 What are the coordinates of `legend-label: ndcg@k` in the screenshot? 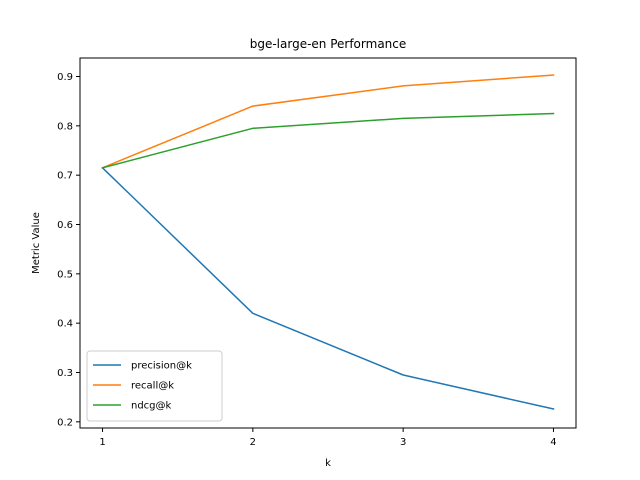 It's located at (151, 406).